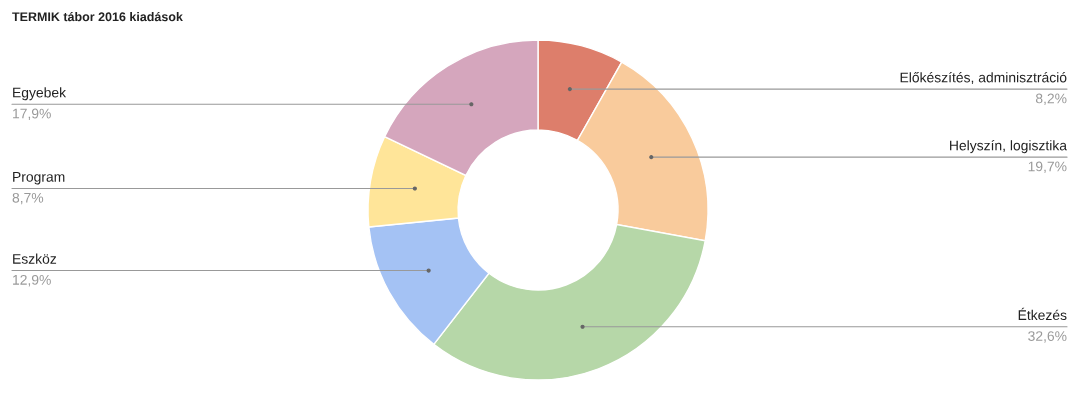  Describe the element at coordinates (1042, 314) in the screenshot. I see `slice-label: Étkezés` at that location.